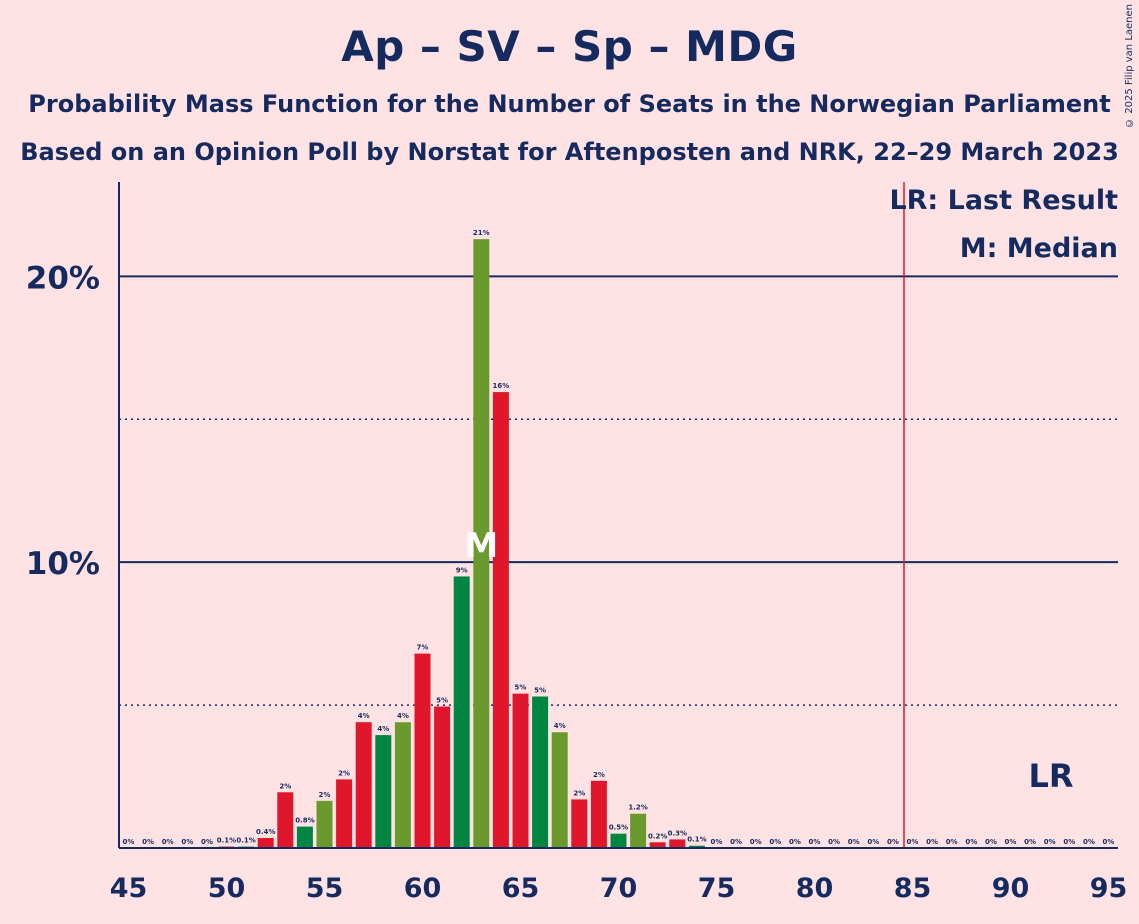 The width and height of the screenshot is (1139, 924). I want to click on legend-median: M: Median, so click(1039, 248).